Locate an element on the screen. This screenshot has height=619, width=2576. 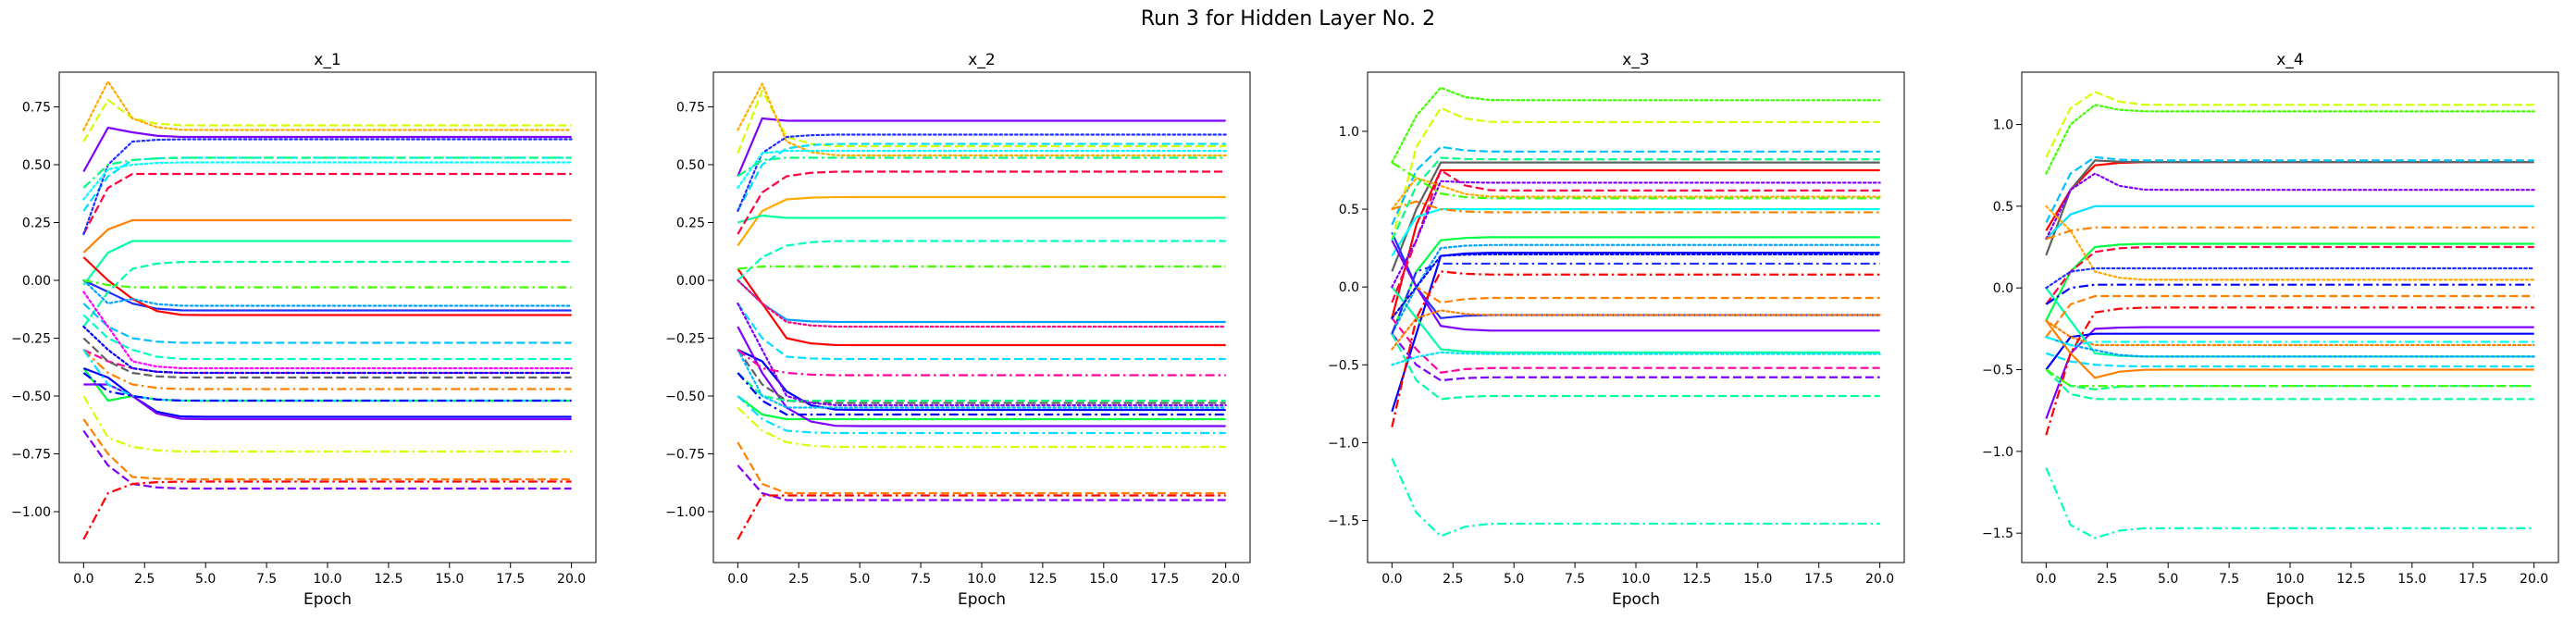
y-tick-label: −0.5 is located at coordinates (1344, 365).